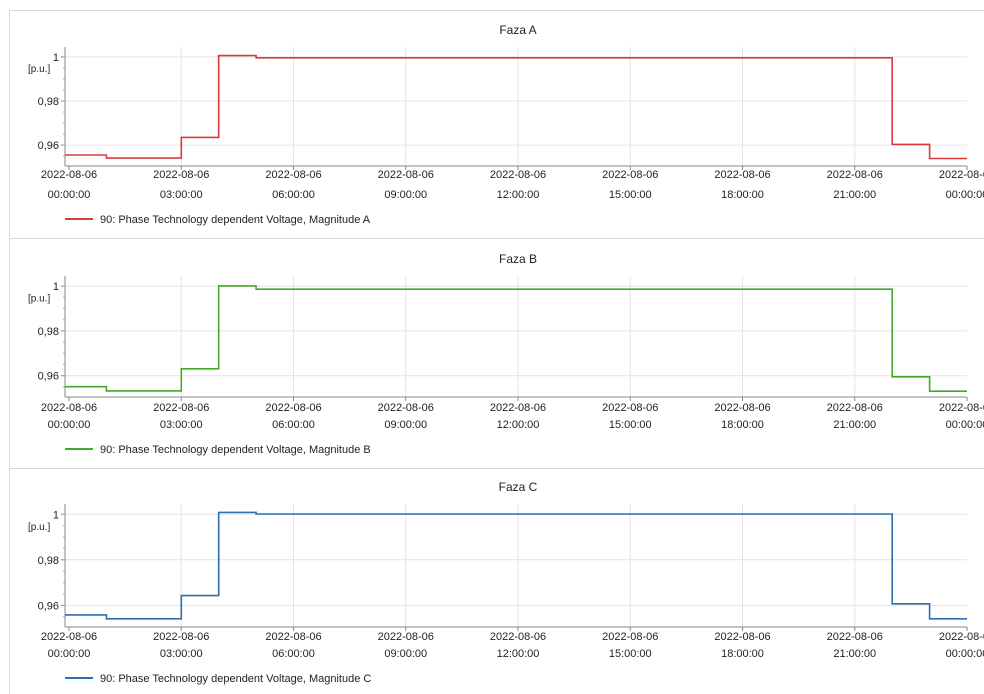  I want to click on series-line-faza-b, so click(516, 338).